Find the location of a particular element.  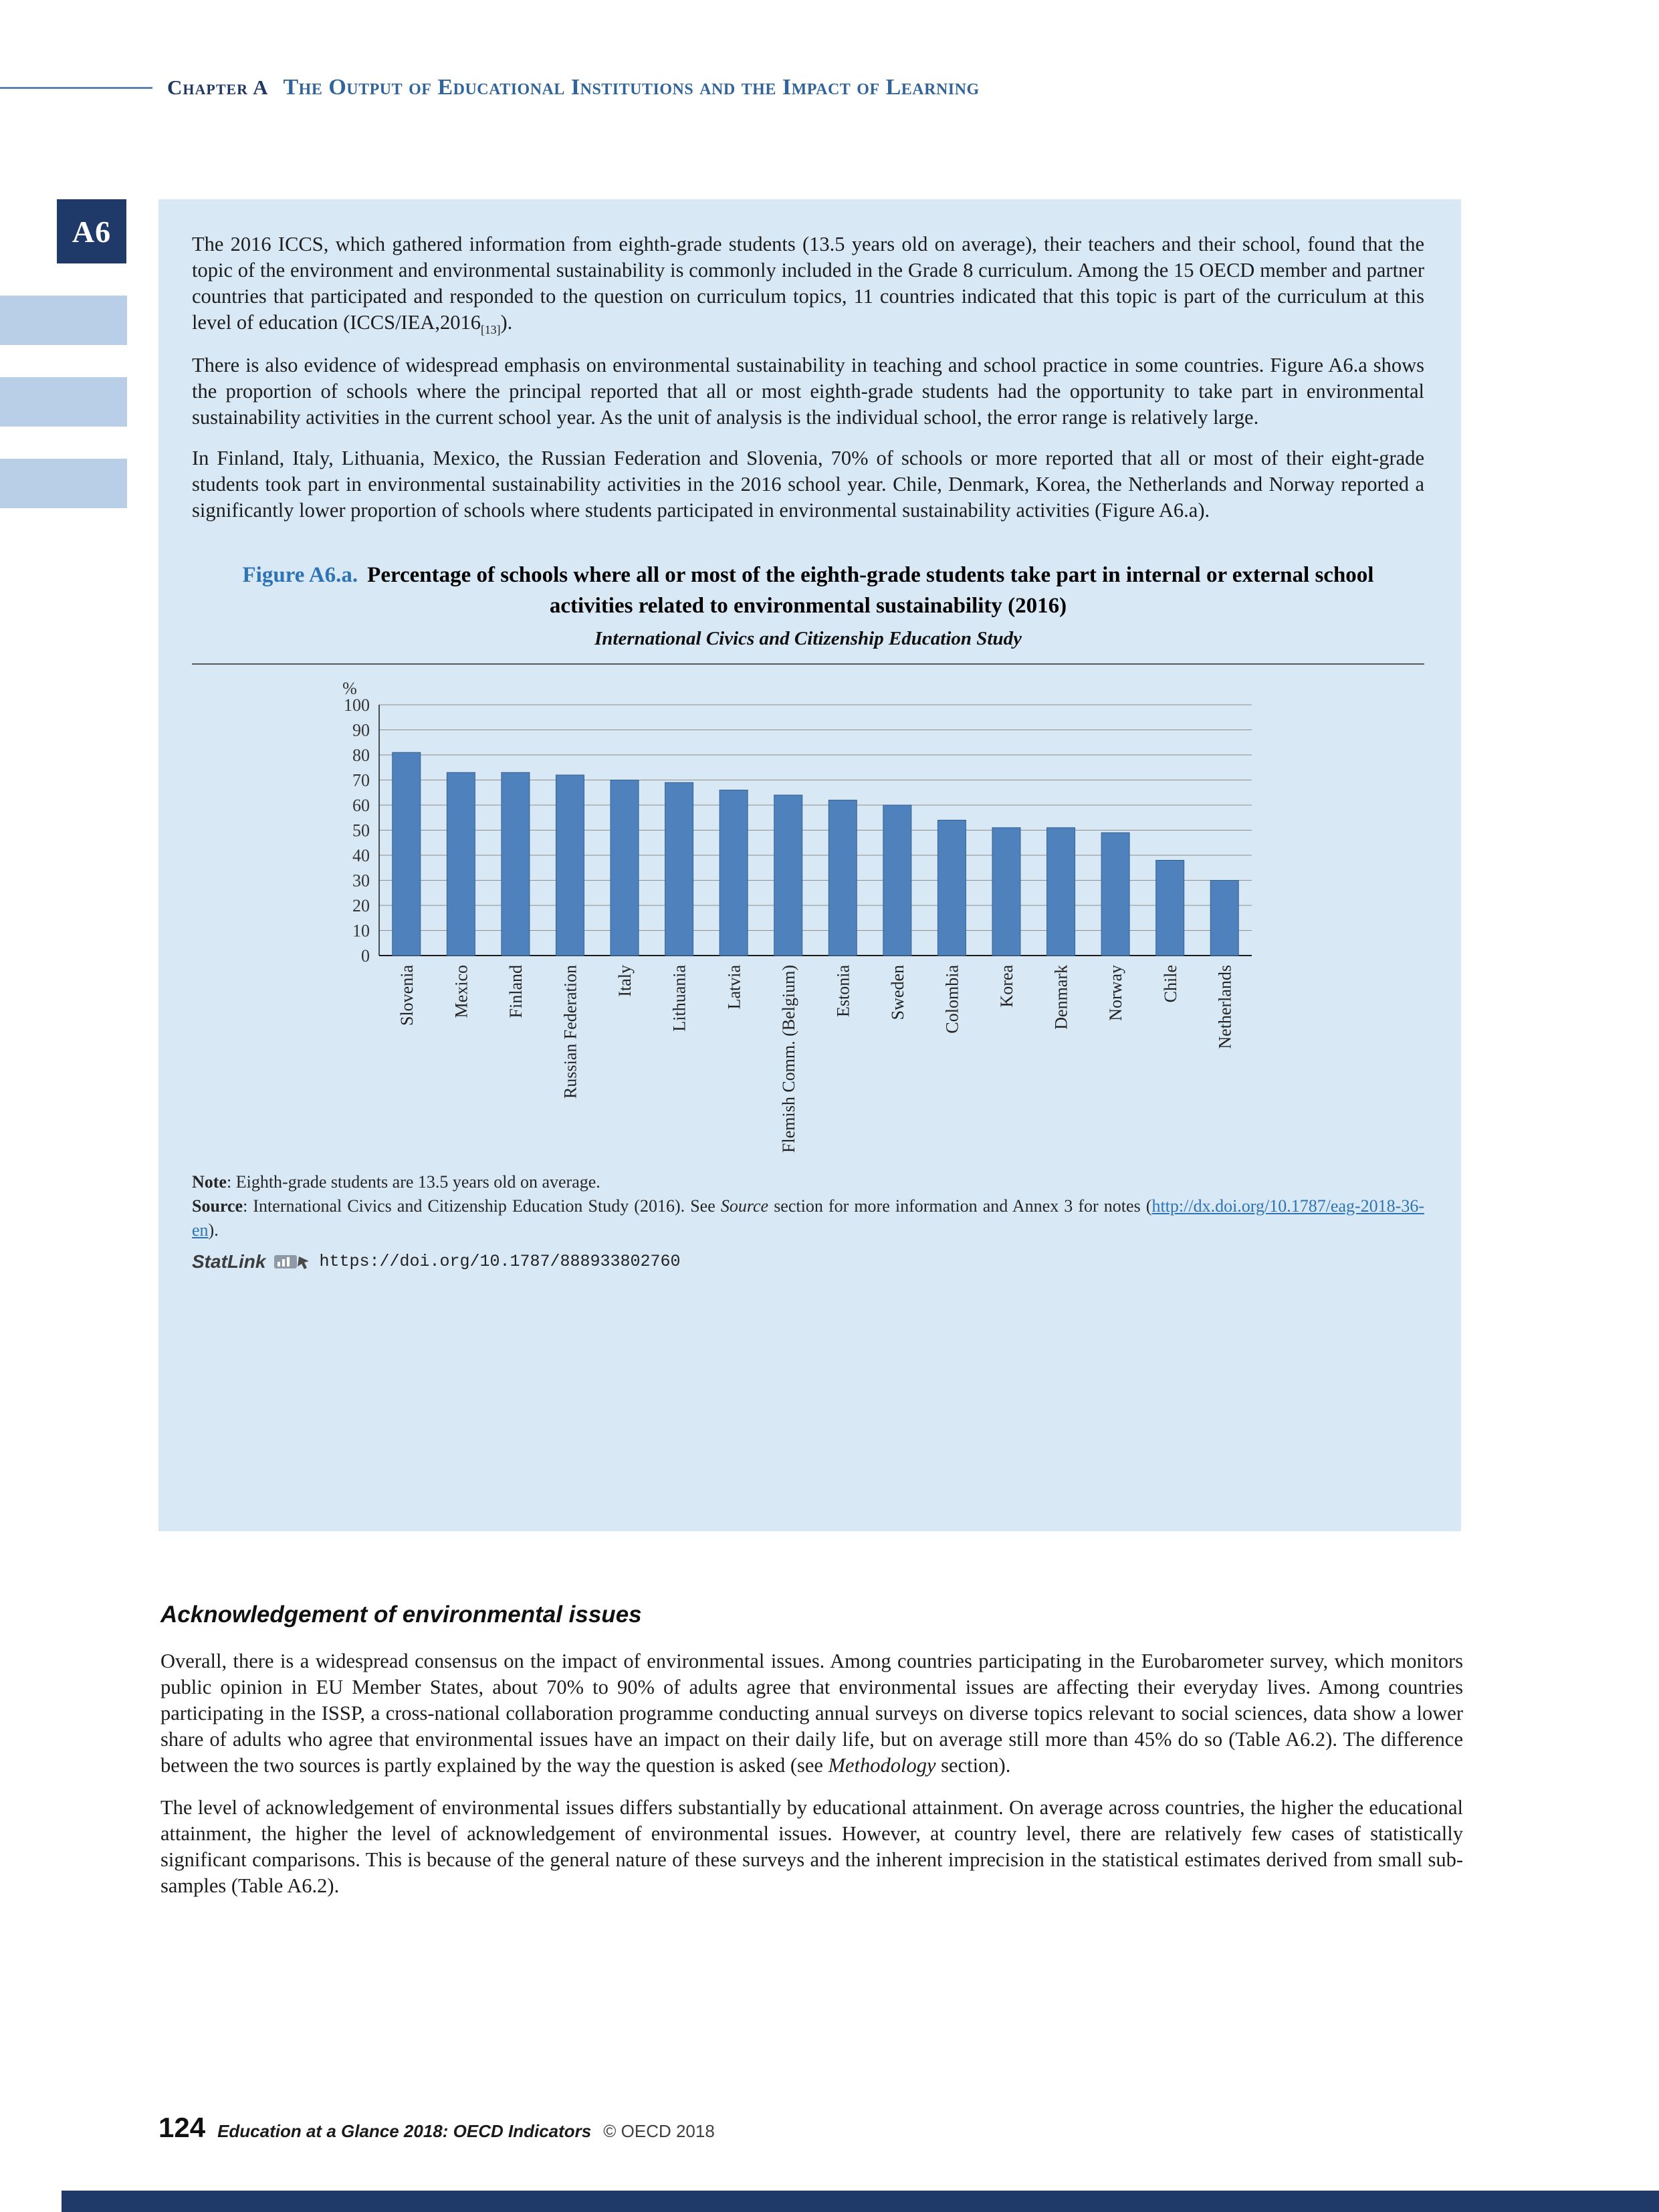

category-label: Slovenia is located at coordinates (407, 995).